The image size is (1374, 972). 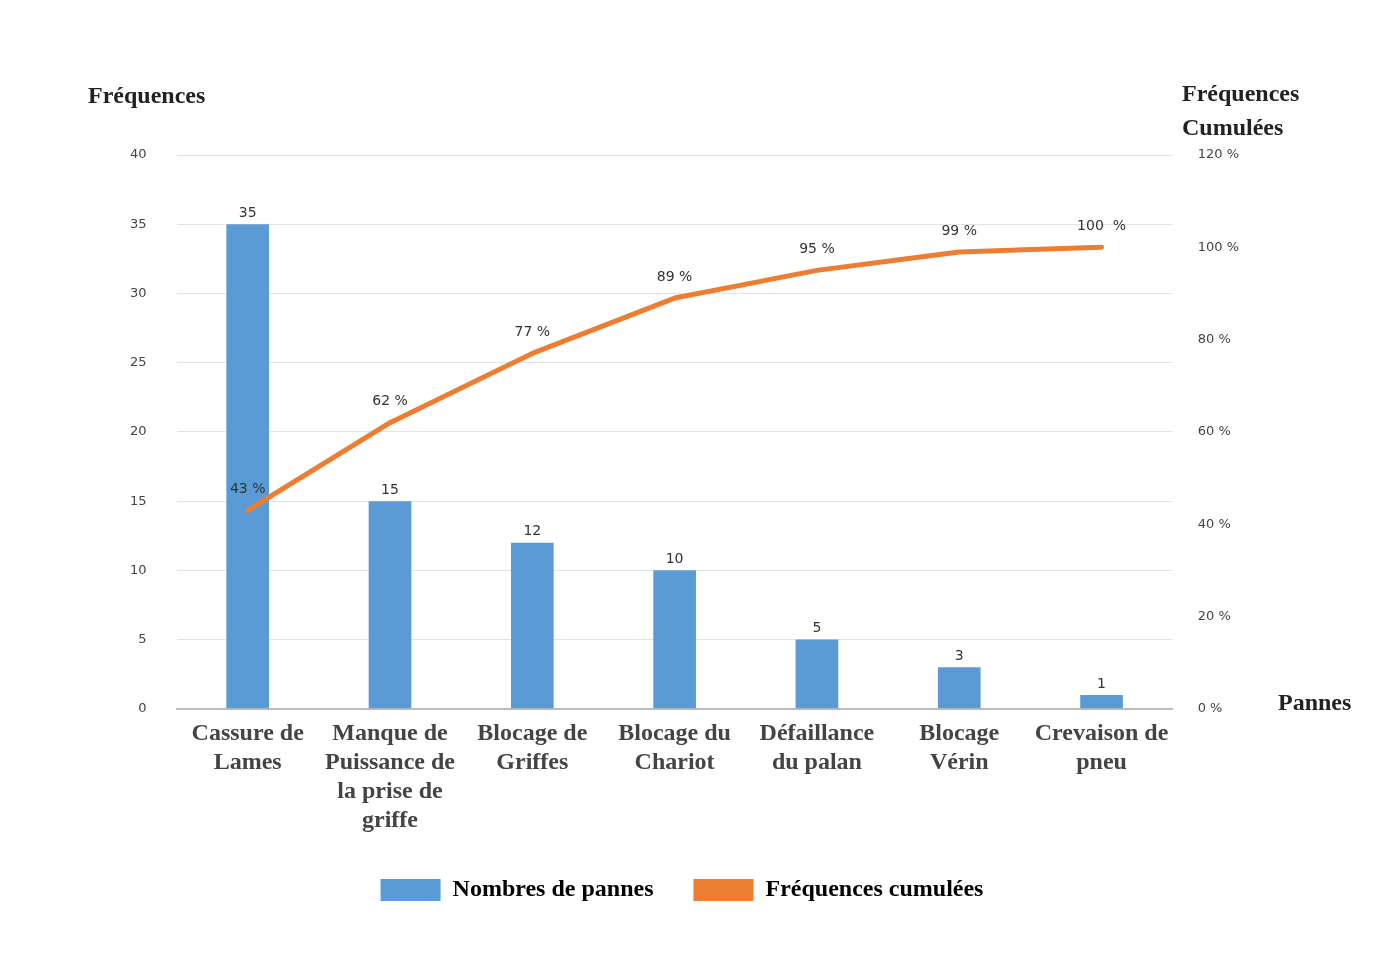 I want to click on data-label: 77 %, so click(x=532, y=331).